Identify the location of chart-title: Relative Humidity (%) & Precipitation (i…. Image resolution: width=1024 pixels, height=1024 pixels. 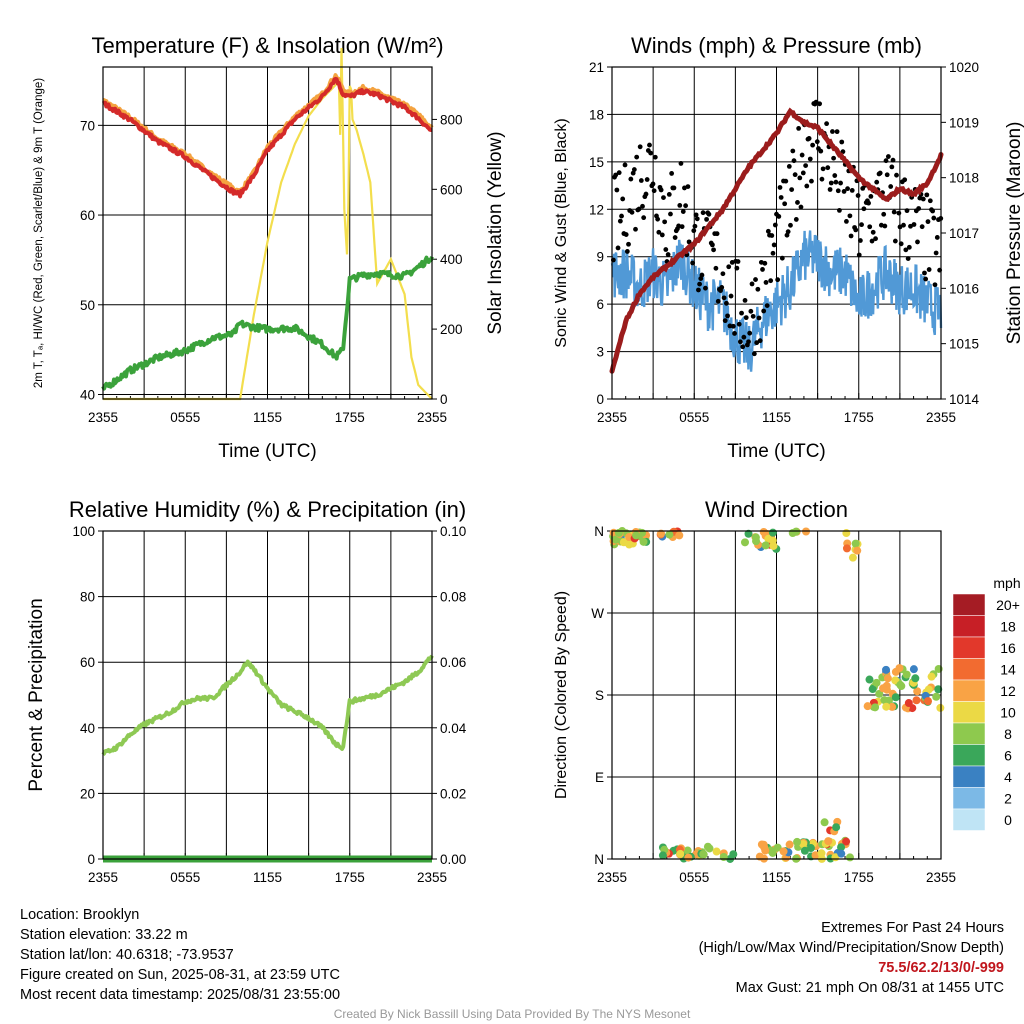
(267, 509).